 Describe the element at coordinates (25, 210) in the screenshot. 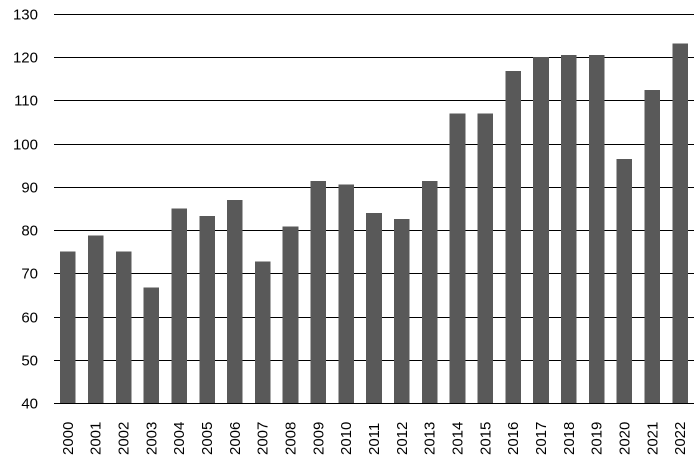

I see `y-axis-tick-labels: 40 50 60 70 80 90 100 110 120 130` at that location.